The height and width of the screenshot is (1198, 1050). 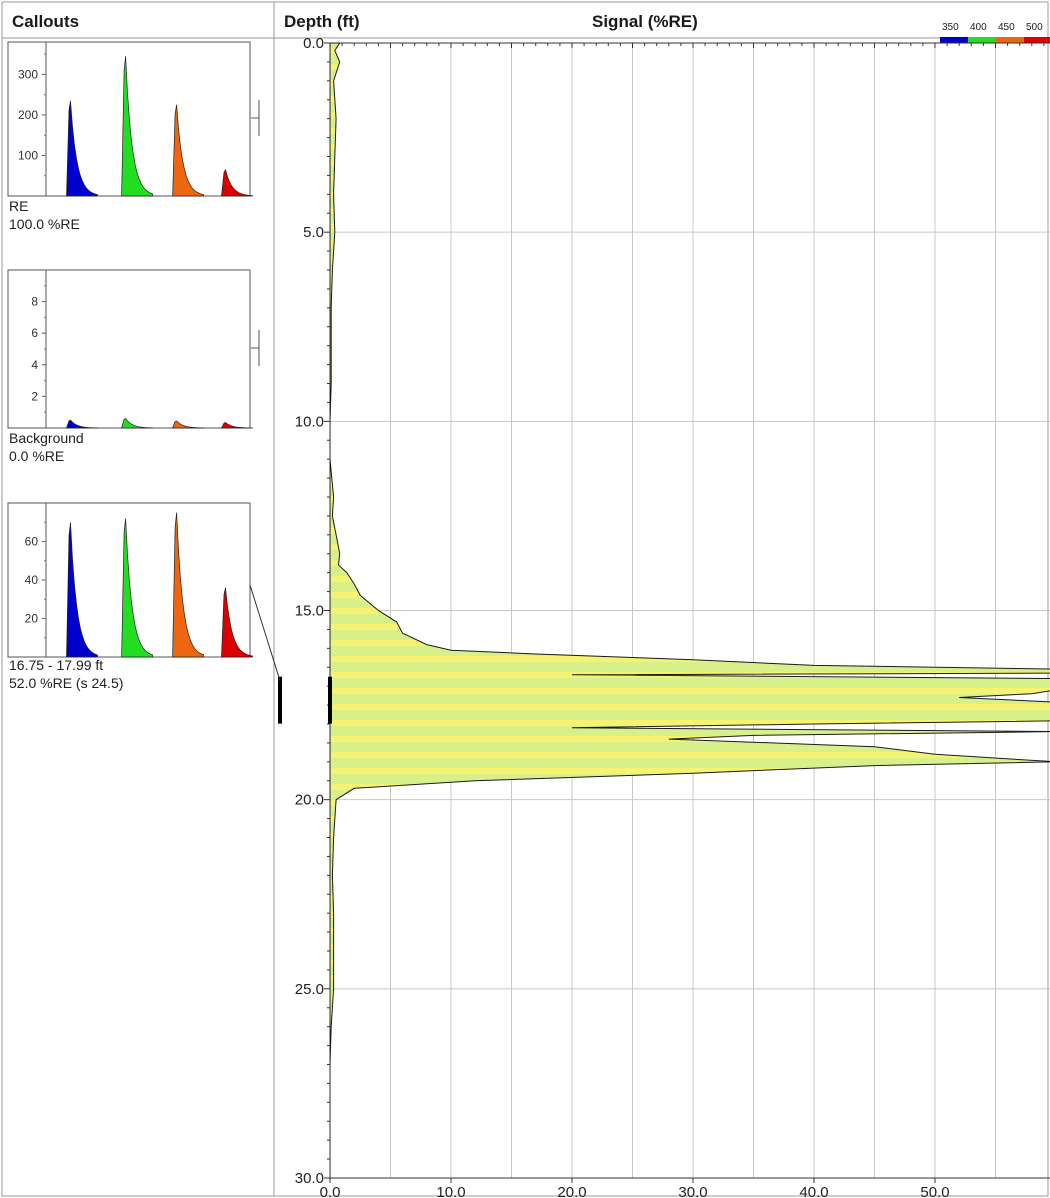 I want to click on callout-frame, so click(x=129, y=349).